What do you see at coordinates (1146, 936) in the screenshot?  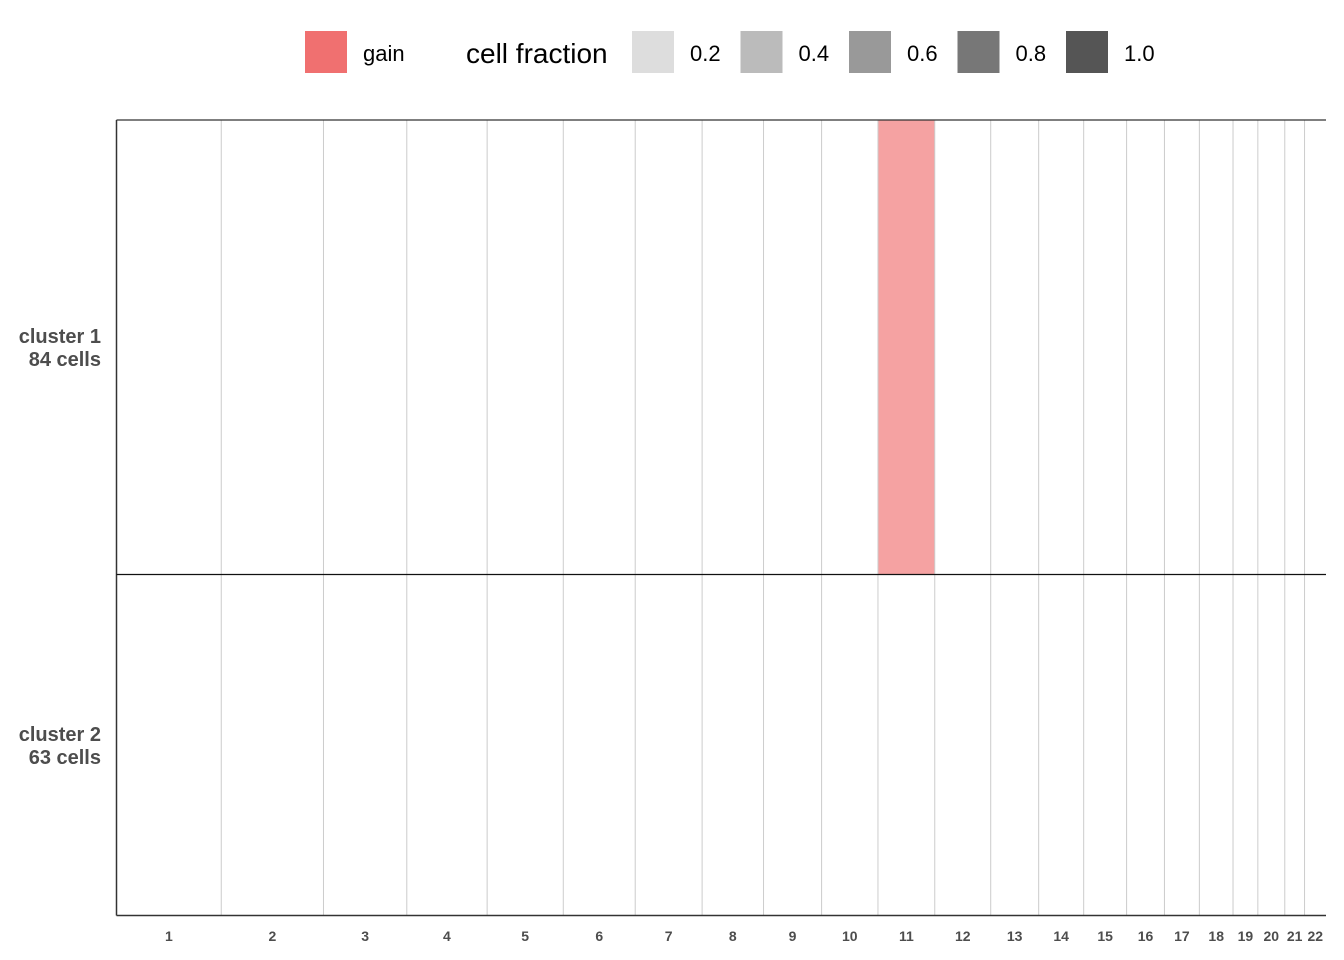 I see `x-tick-label-16: 16` at bounding box center [1146, 936].